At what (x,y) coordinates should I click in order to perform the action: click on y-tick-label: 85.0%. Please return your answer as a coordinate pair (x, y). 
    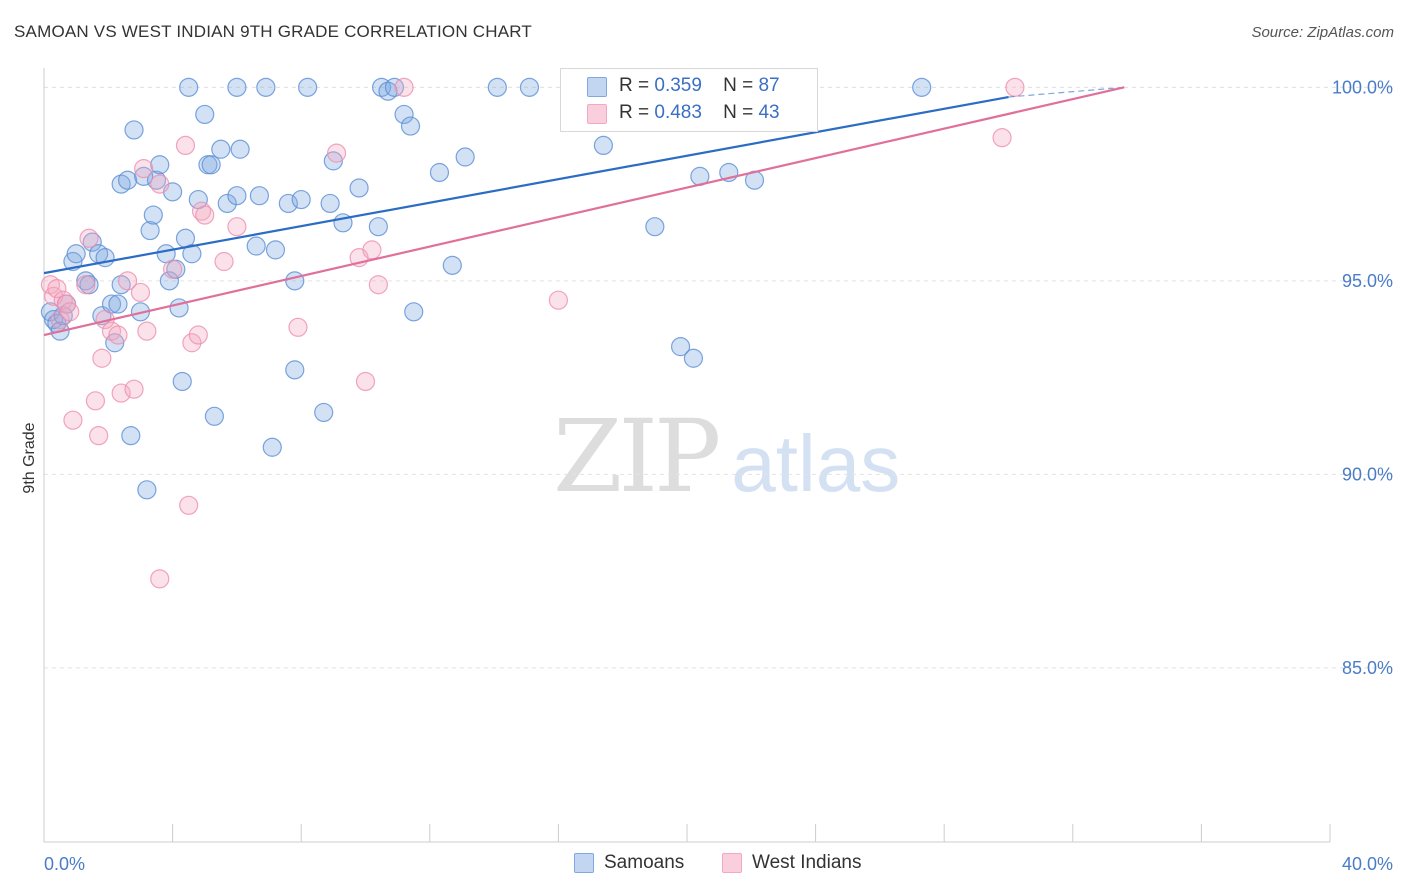
    Looking at the image, I should click on (1367, 668).